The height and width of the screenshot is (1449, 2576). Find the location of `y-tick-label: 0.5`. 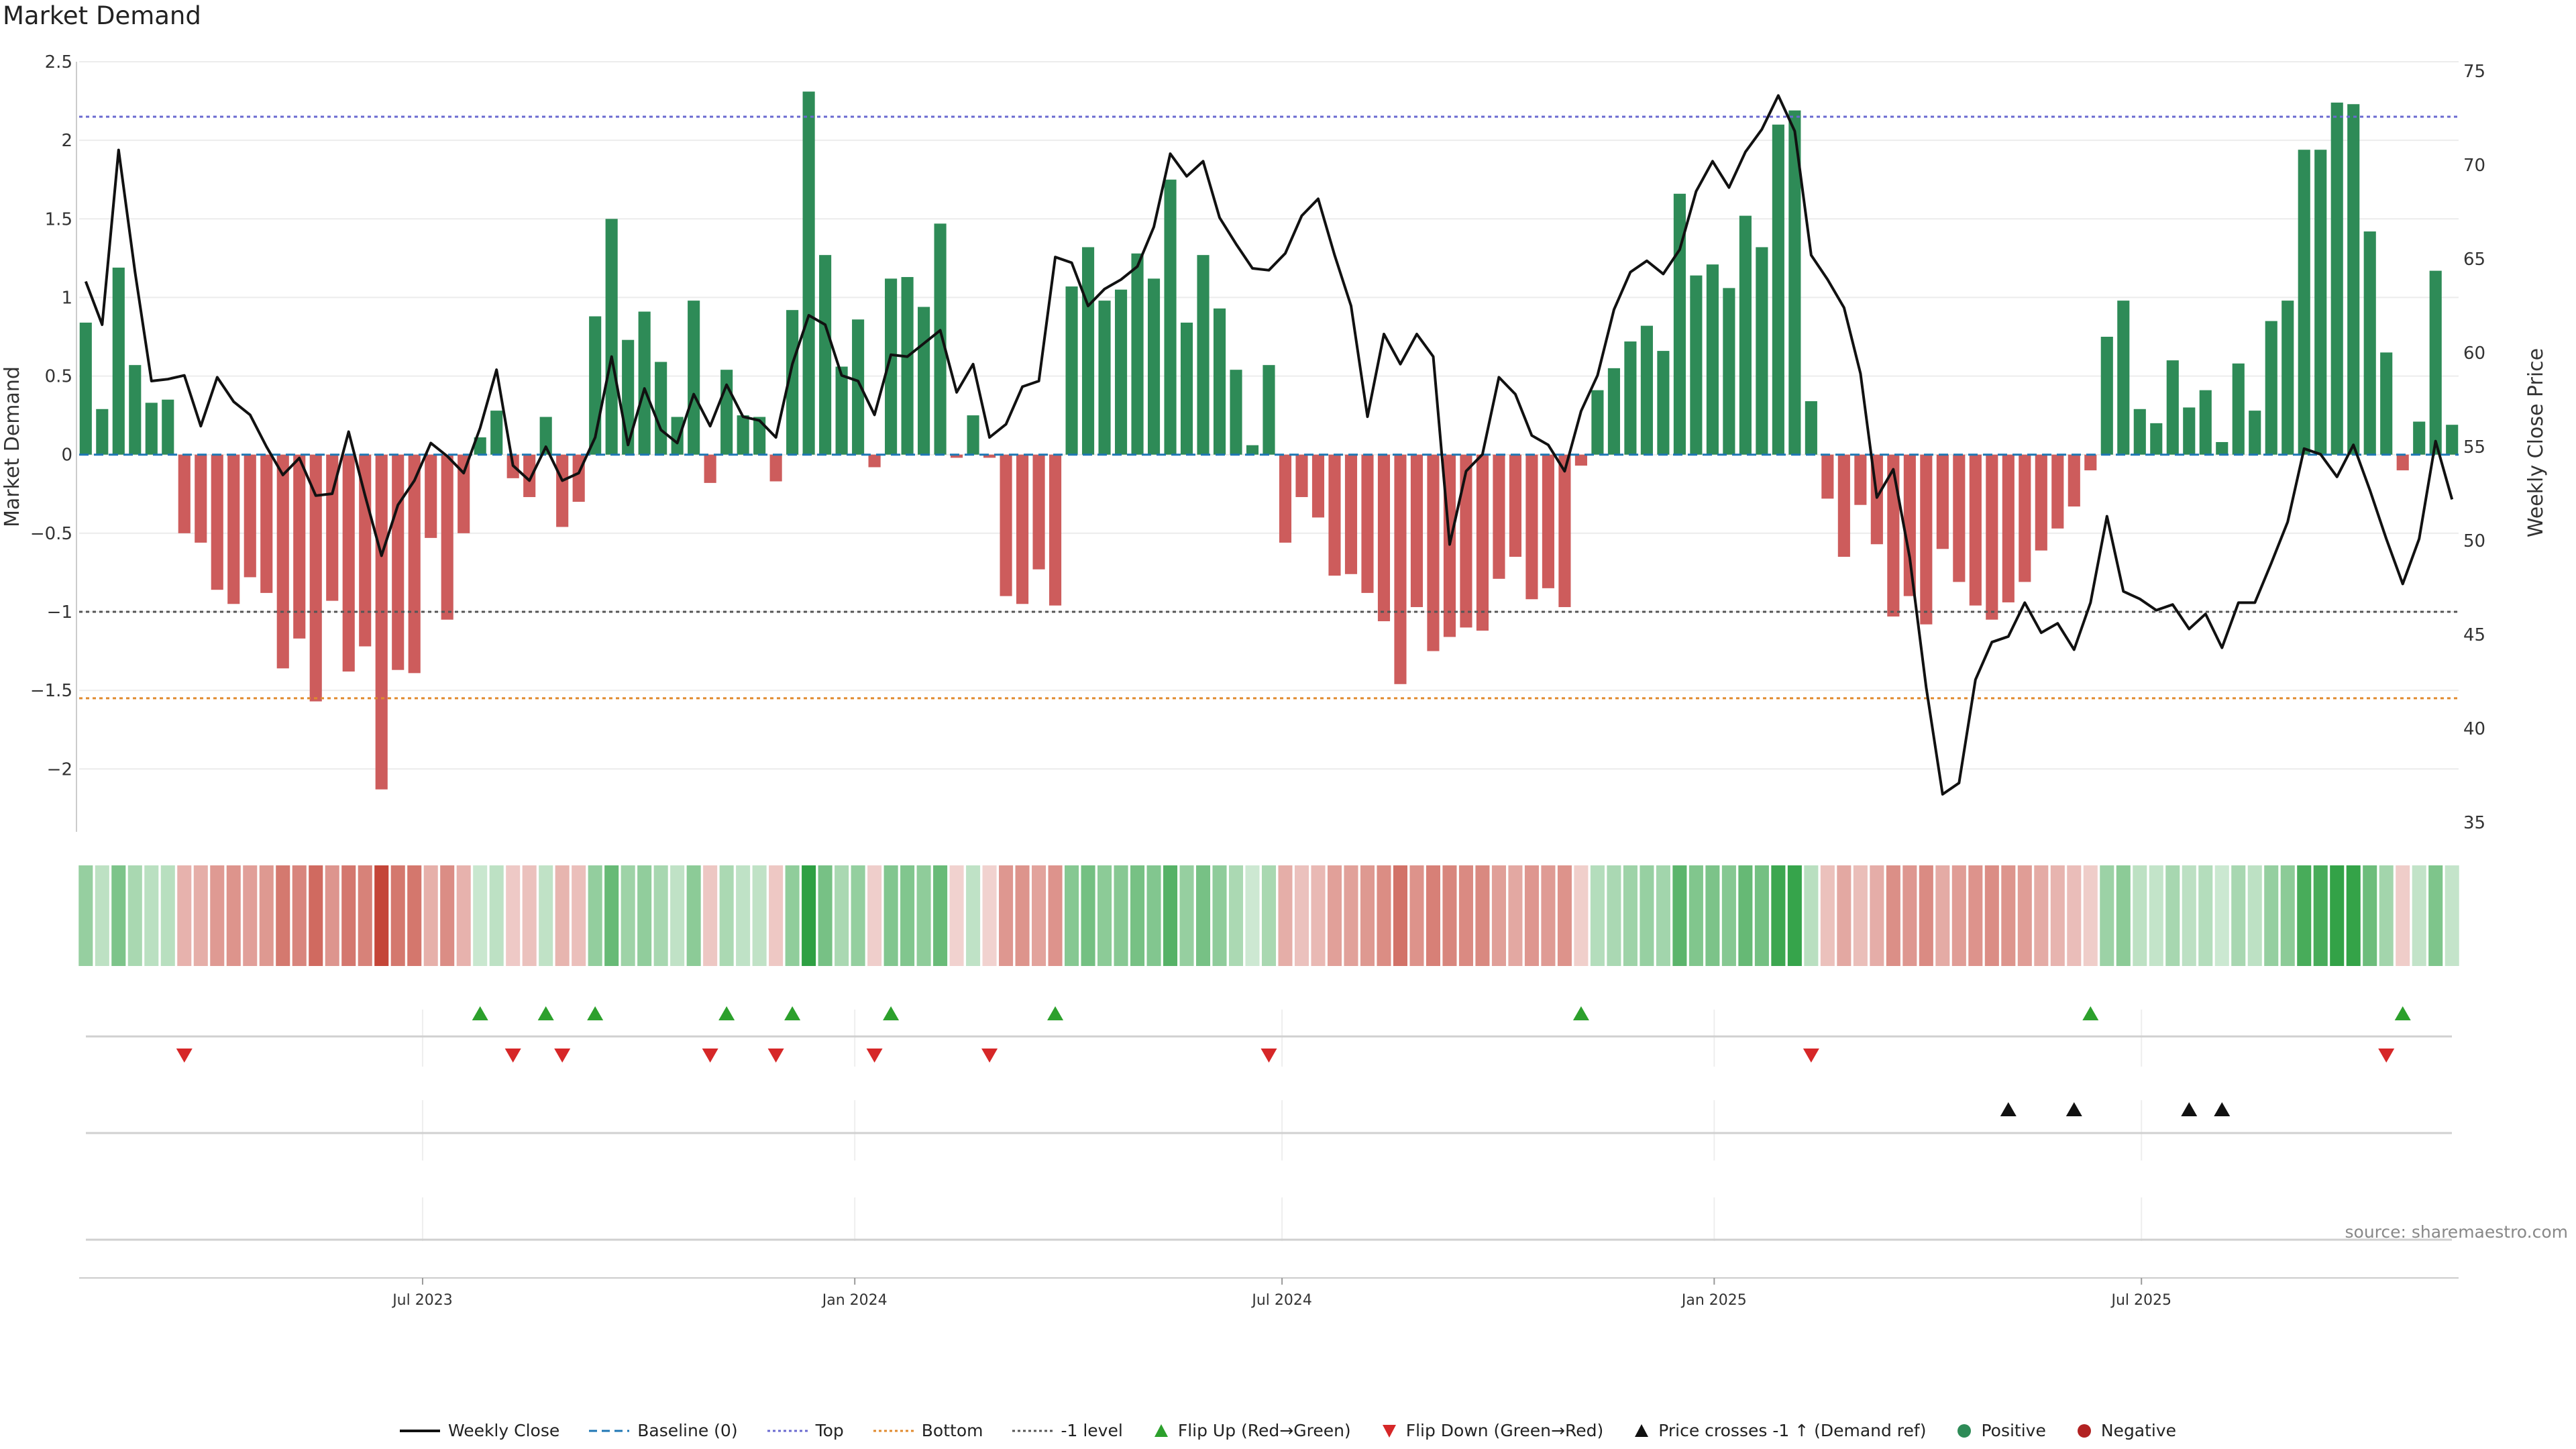

y-tick-label: 0.5 is located at coordinates (58, 377).